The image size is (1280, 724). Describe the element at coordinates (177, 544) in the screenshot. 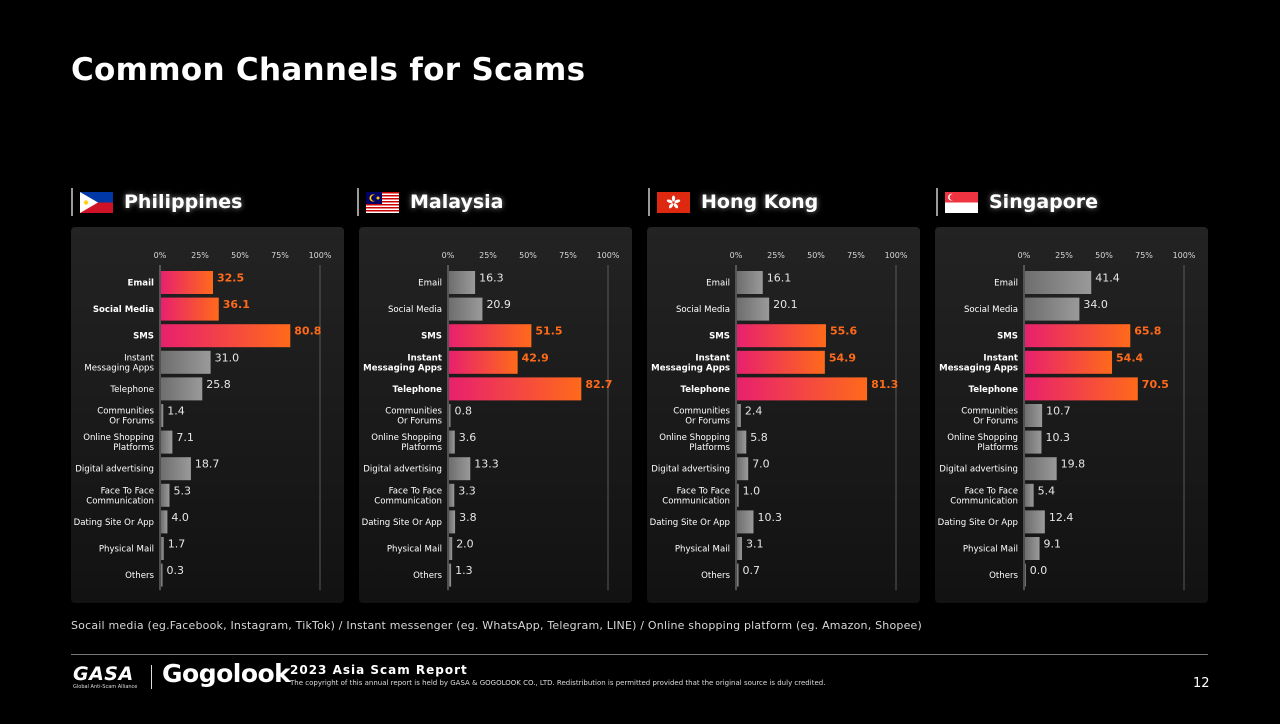

I see `value-label: 1.7` at that location.